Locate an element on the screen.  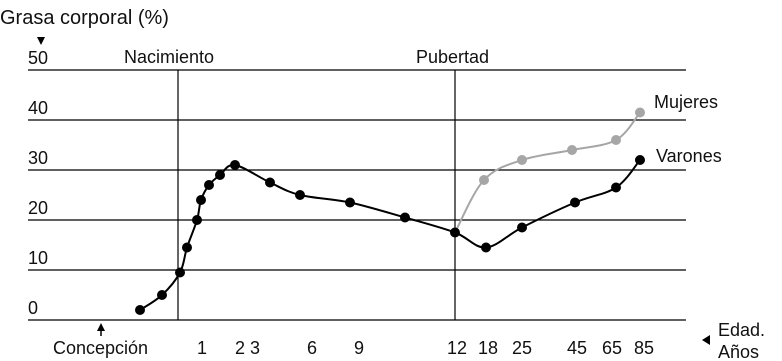
y-axis-arrow-icon is located at coordinates (41, 41).